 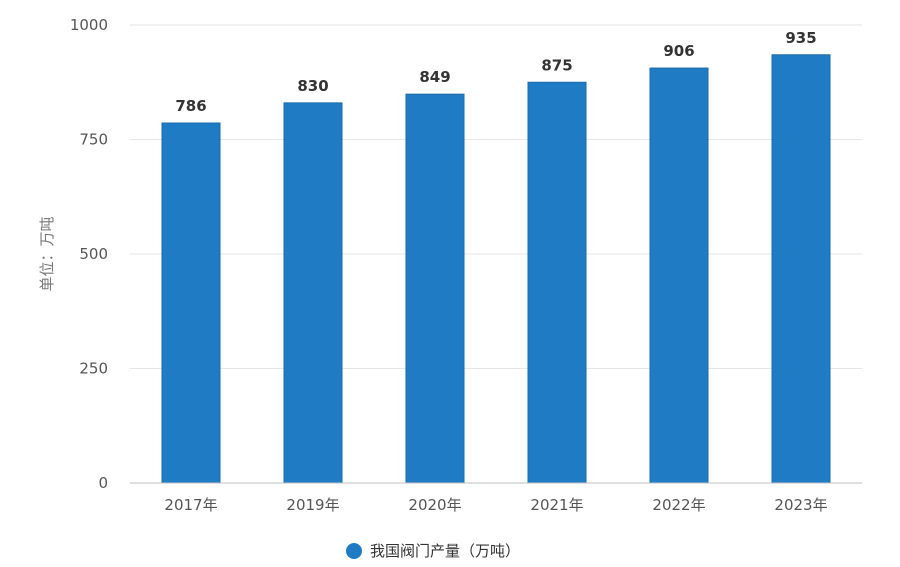 What do you see at coordinates (800, 38) in the screenshot?
I see `data-label: 935` at bounding box center [800, 38].